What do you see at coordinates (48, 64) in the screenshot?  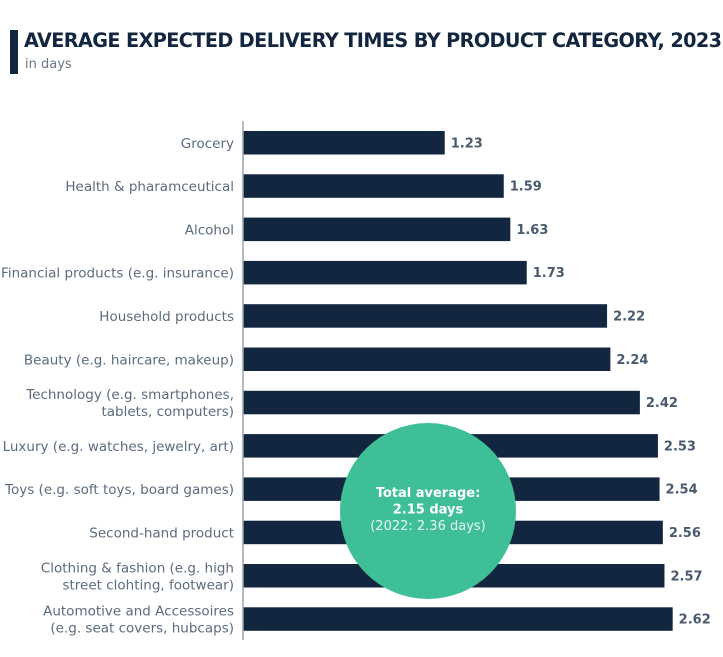 I see `chart-subtitle: in days` at bounding box center [48, 64].